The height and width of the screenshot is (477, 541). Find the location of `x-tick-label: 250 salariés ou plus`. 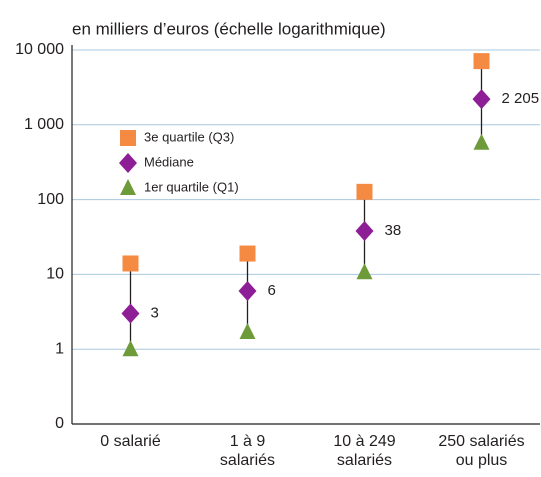

x-tick-label: 250 salariés ou plus is located at coordinates (481, 451).